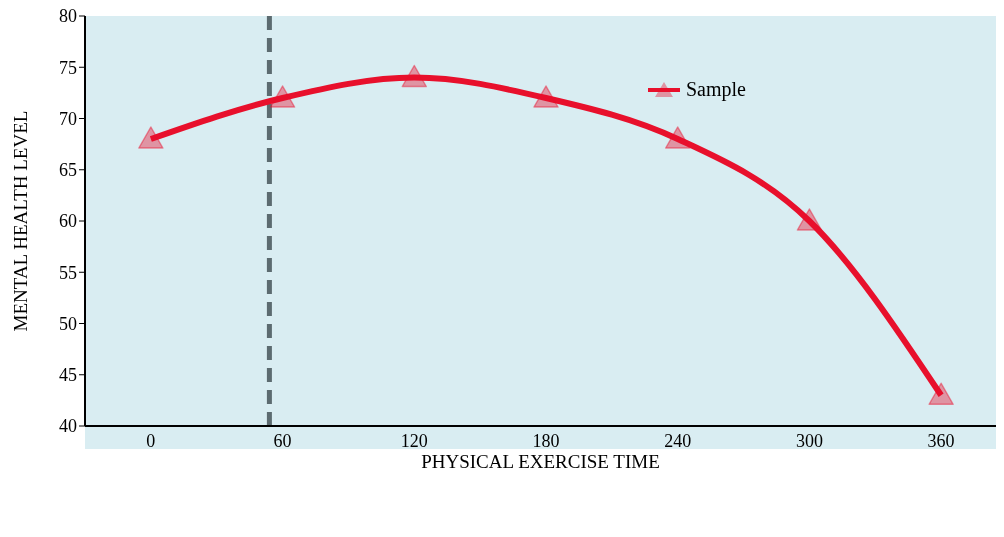 The width and height of the screenshot is (1004, 537). Describe the element at coordinates (546, 440) in the screenshot. I see `x-tick-label: 180` at that location.